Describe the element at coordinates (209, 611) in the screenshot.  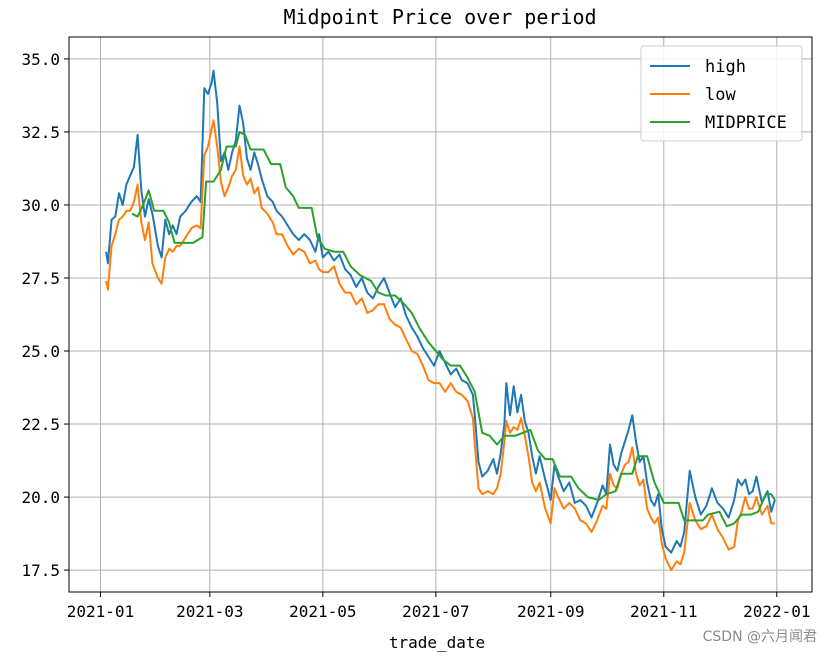
I see `x-tick-label: 2021-03` at that location.